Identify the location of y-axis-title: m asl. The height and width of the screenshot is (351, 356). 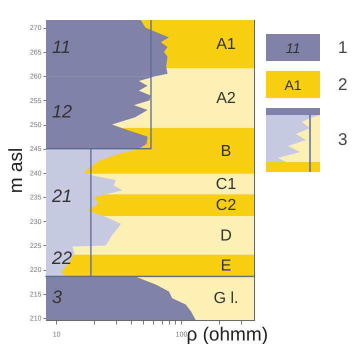
(16, 171).